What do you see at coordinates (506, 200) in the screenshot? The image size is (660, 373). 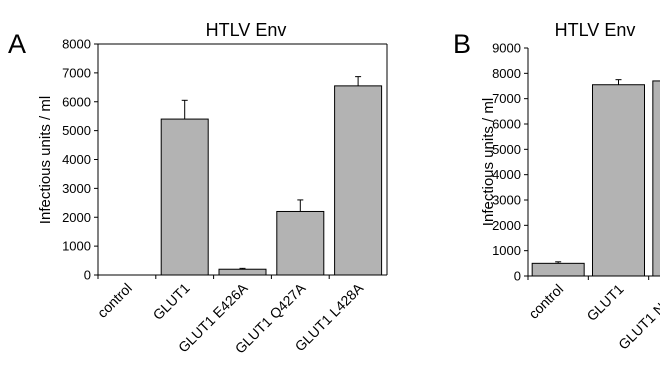 I see `chart-b-ytick-label: 3000` at bounding box center [506, 200].